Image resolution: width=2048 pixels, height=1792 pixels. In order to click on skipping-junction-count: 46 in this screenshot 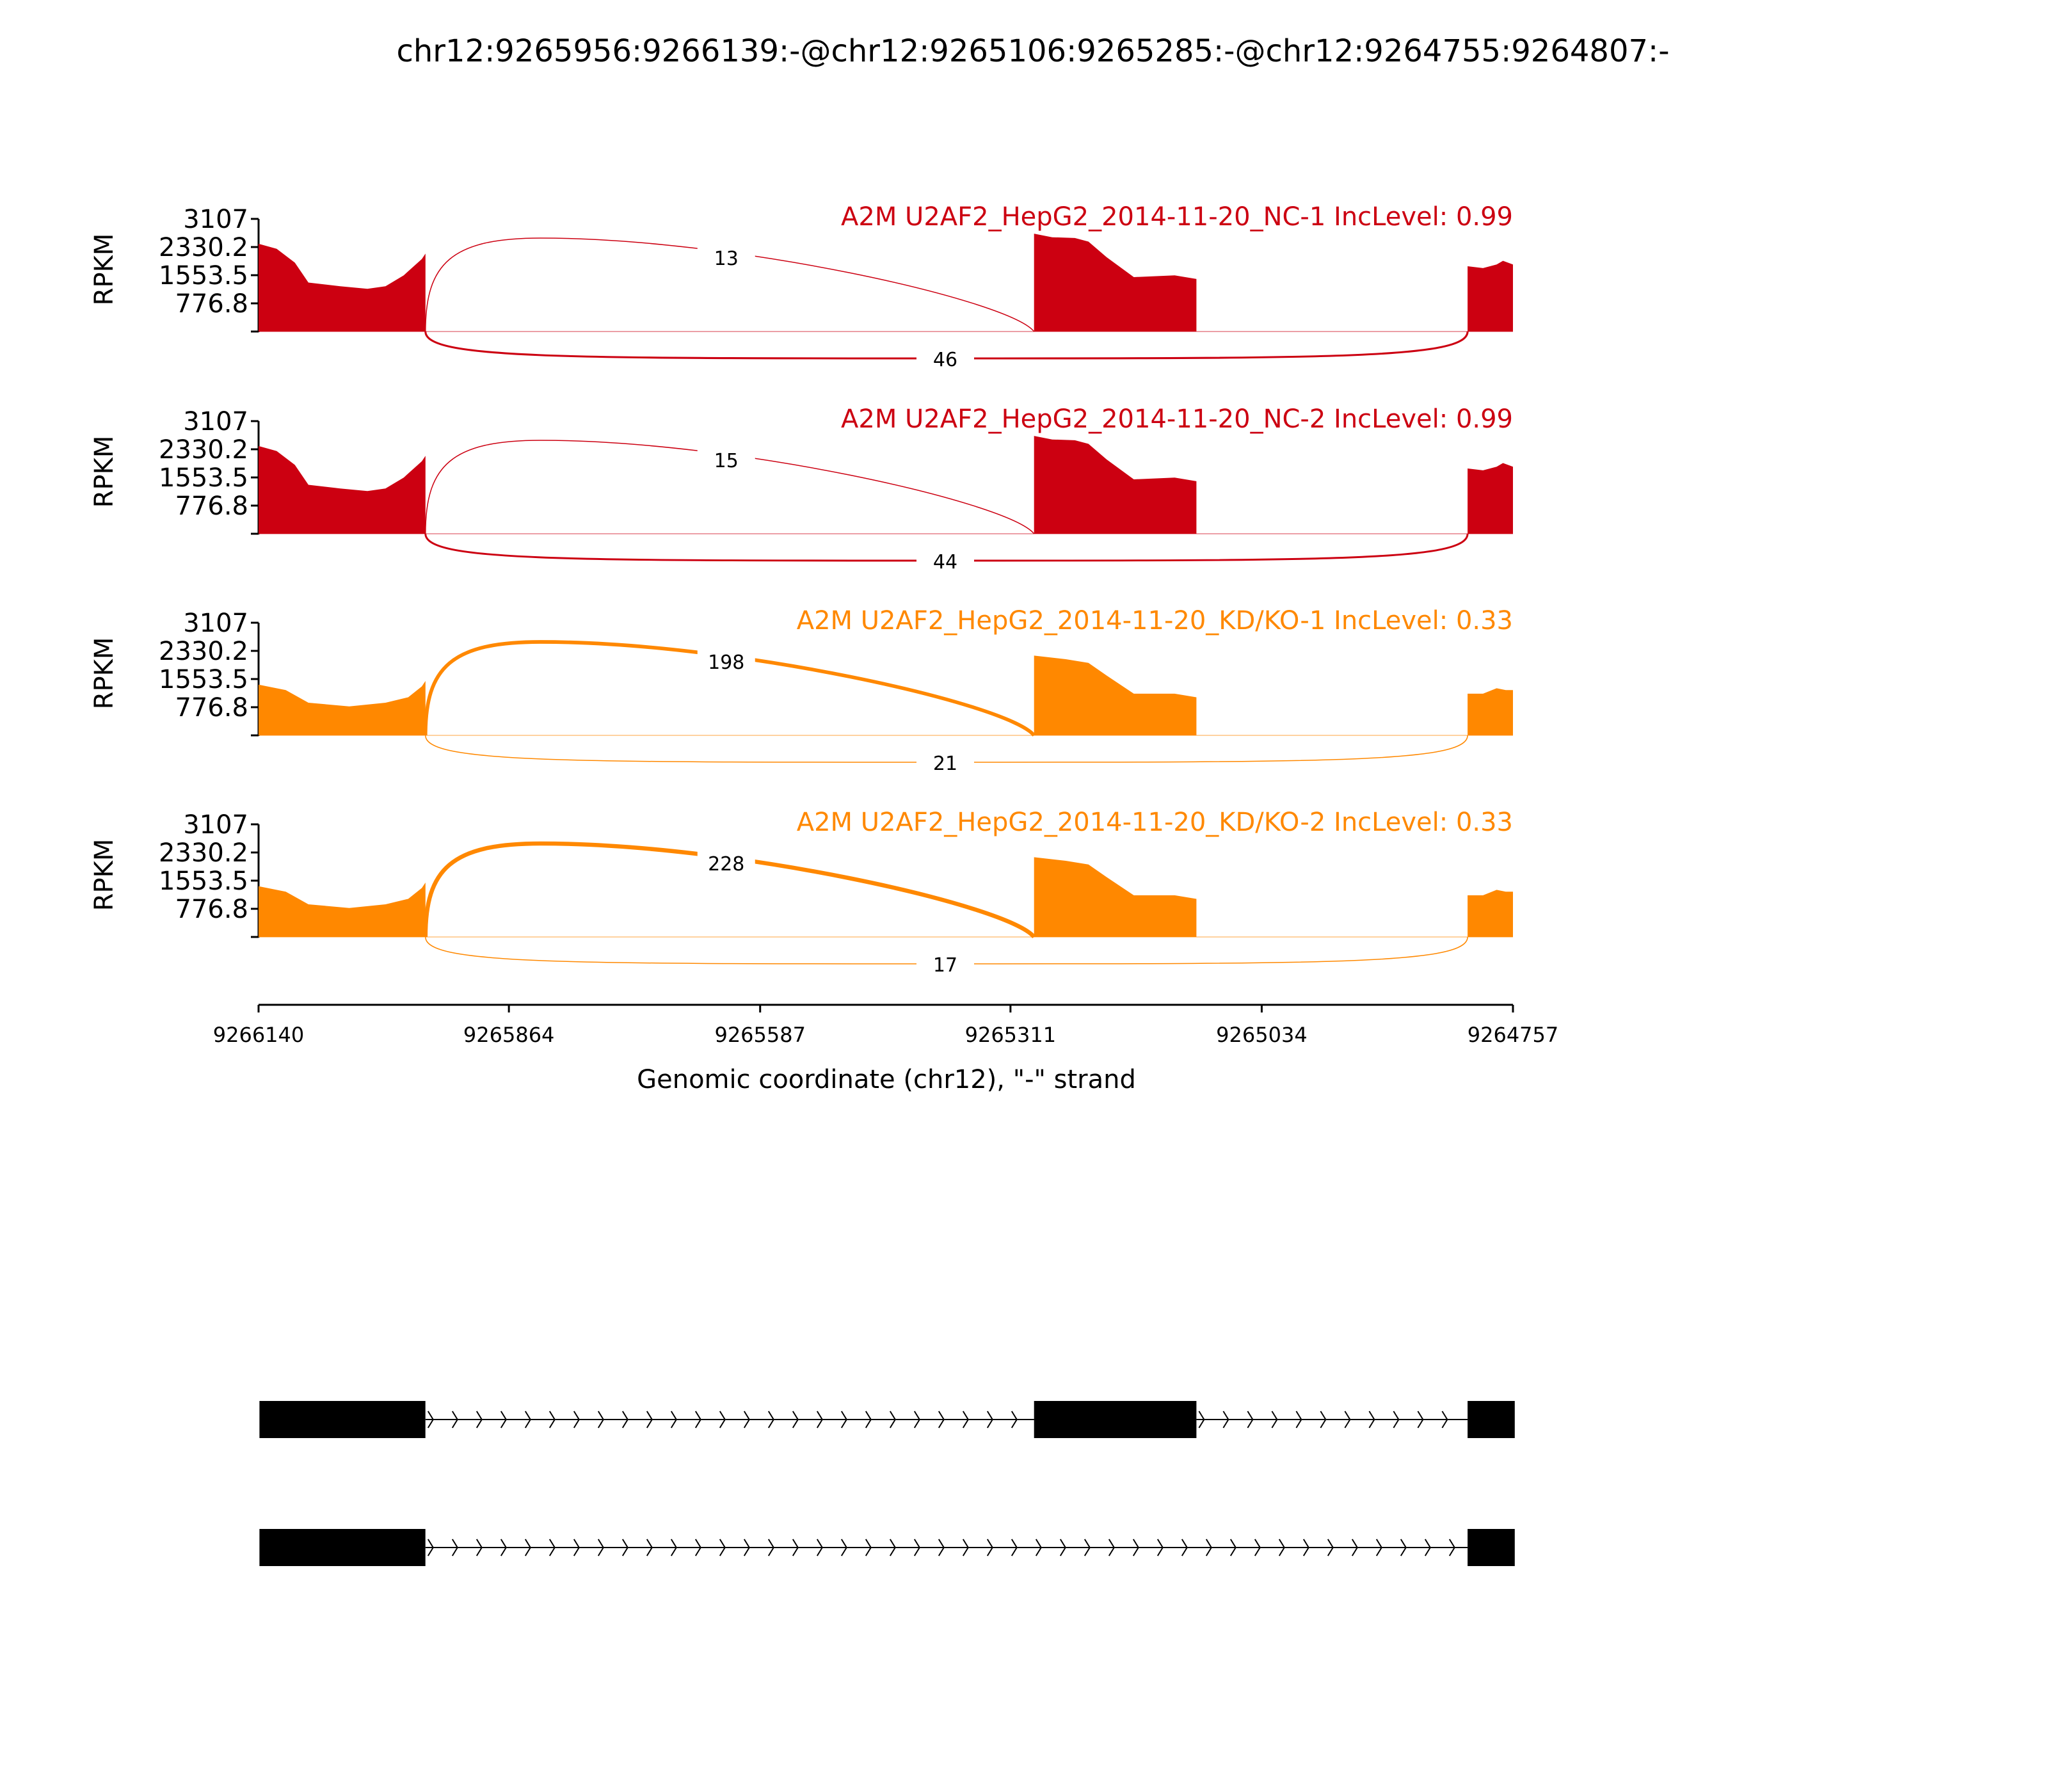, I will do `click(945, 360)`.